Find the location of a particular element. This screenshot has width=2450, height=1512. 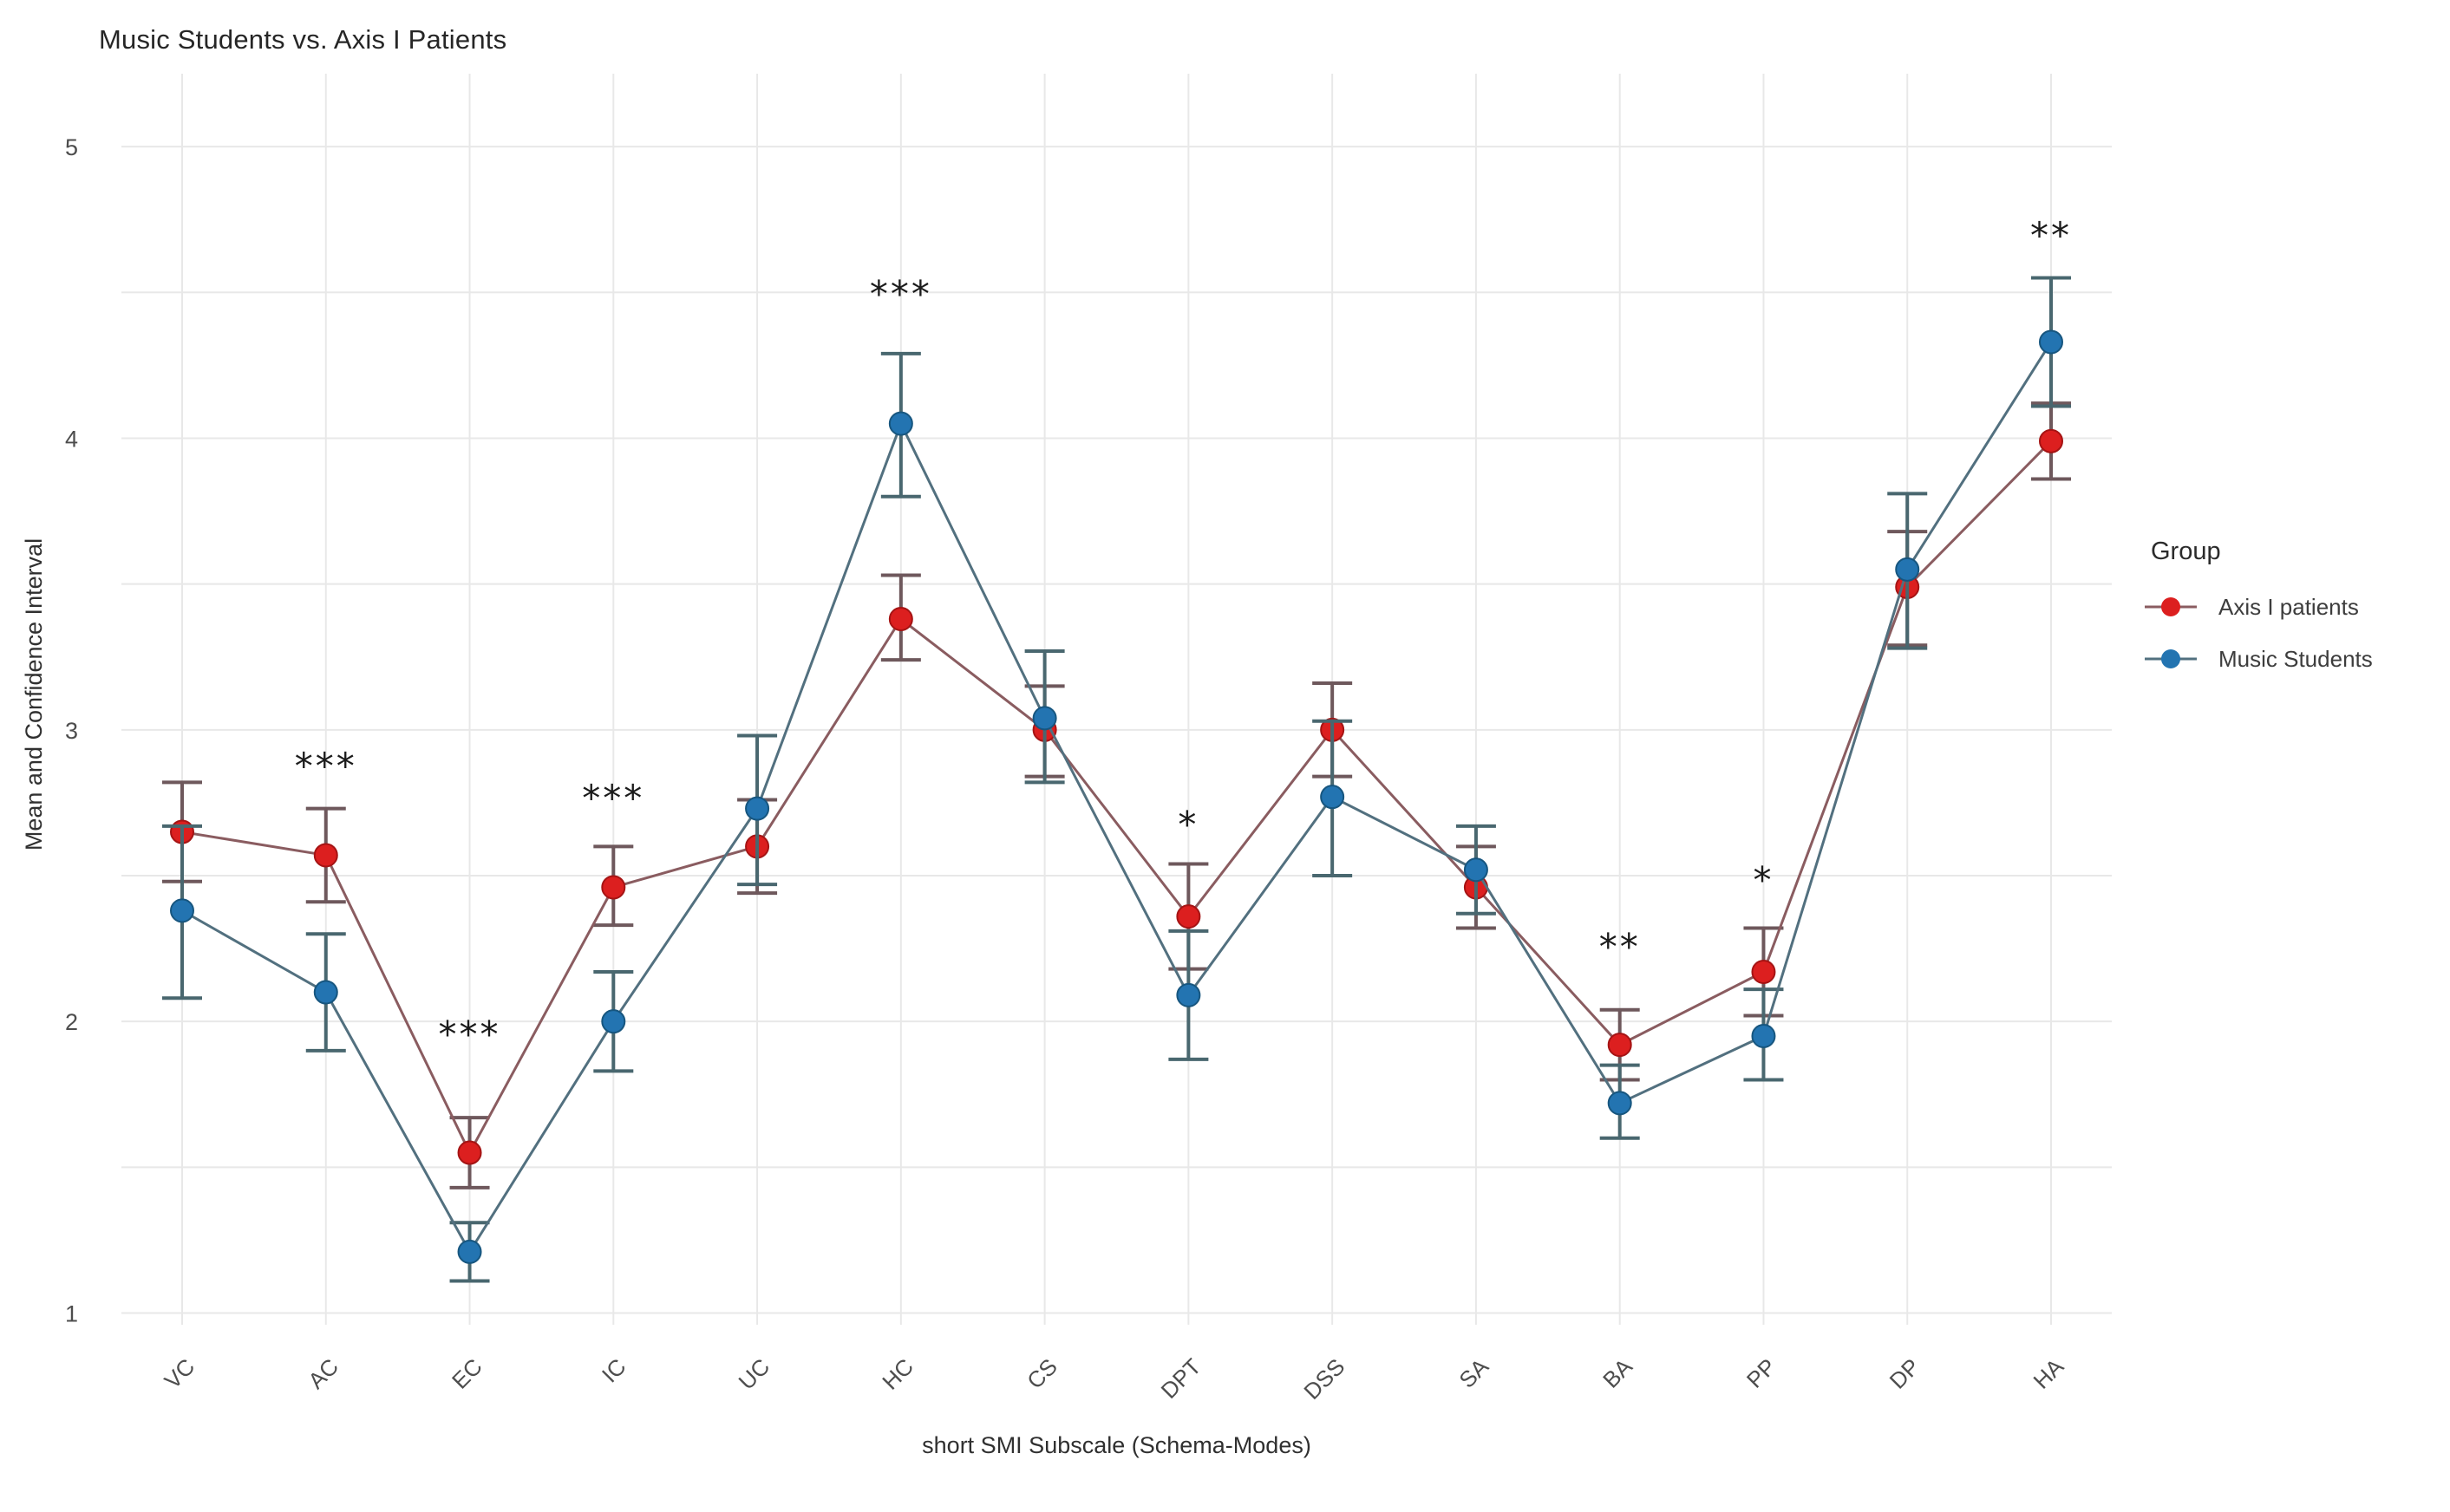

x-tick-label: IC is located at coordinates (614, 1371).